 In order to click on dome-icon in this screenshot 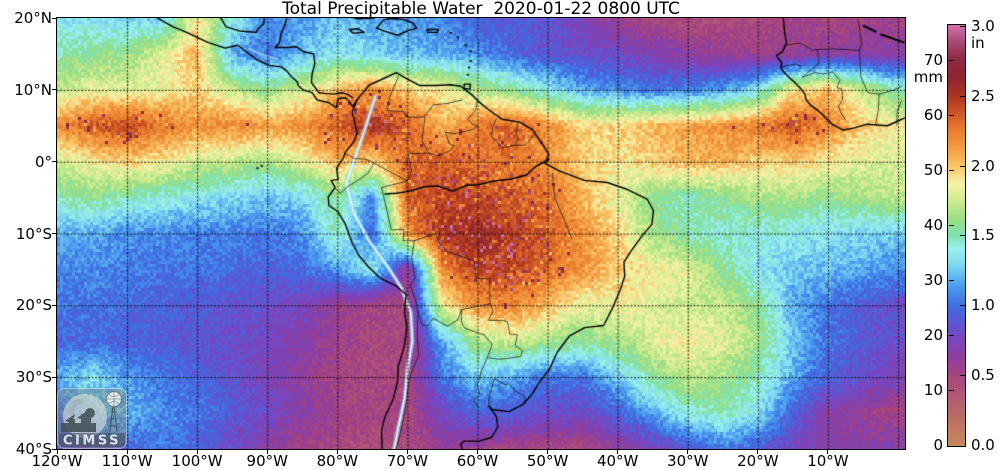, I will do `click(90, 413)`.